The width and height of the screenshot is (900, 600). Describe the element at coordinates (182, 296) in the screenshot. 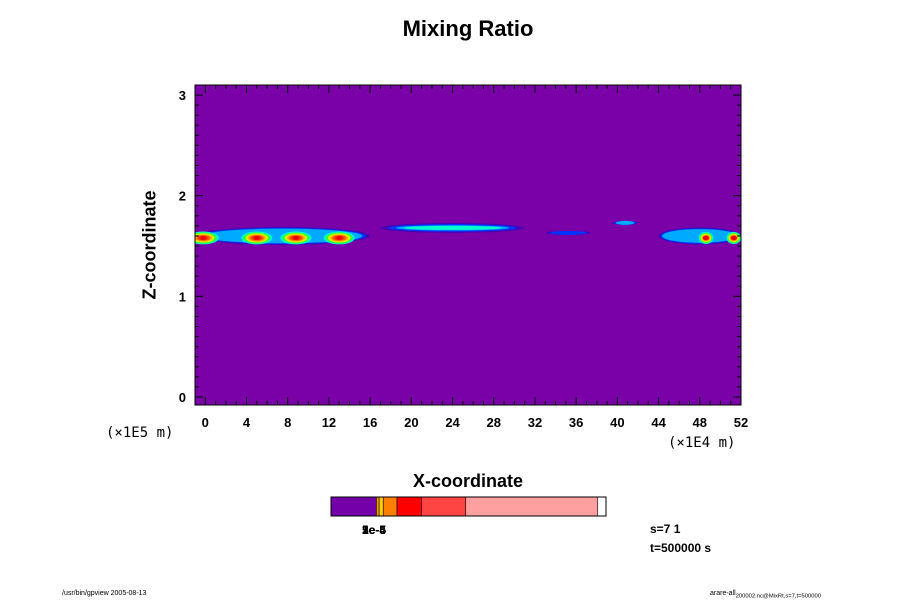

I see `y-tick-label: 1` at that location.